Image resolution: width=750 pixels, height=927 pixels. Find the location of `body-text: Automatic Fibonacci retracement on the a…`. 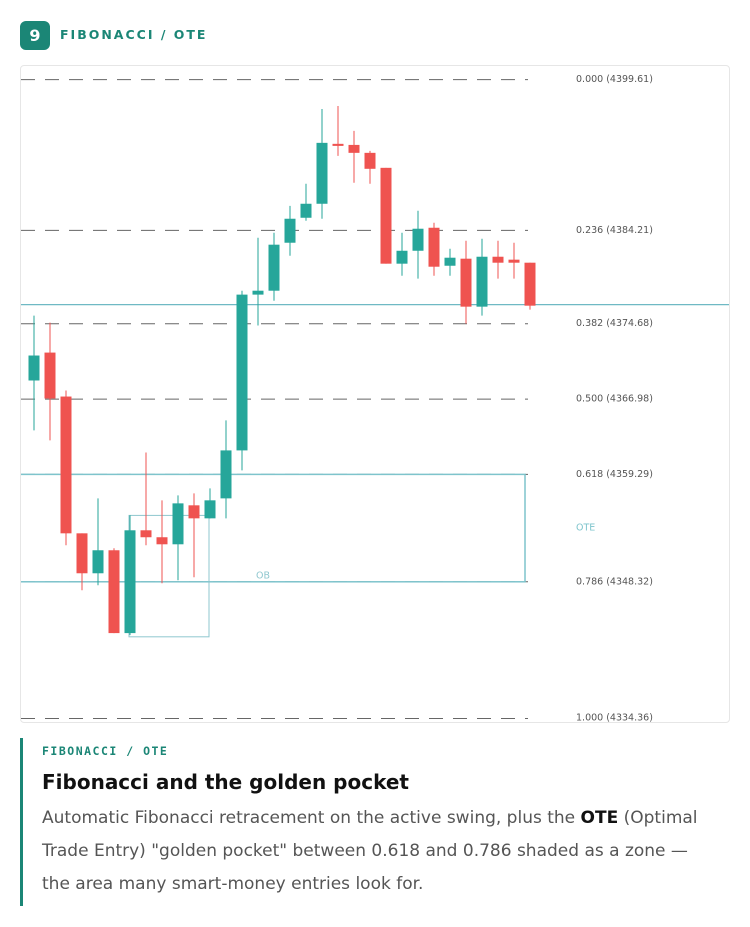

body-text: Automatic Fibonacci retracement on the a… is located at coordinates (311, 818).